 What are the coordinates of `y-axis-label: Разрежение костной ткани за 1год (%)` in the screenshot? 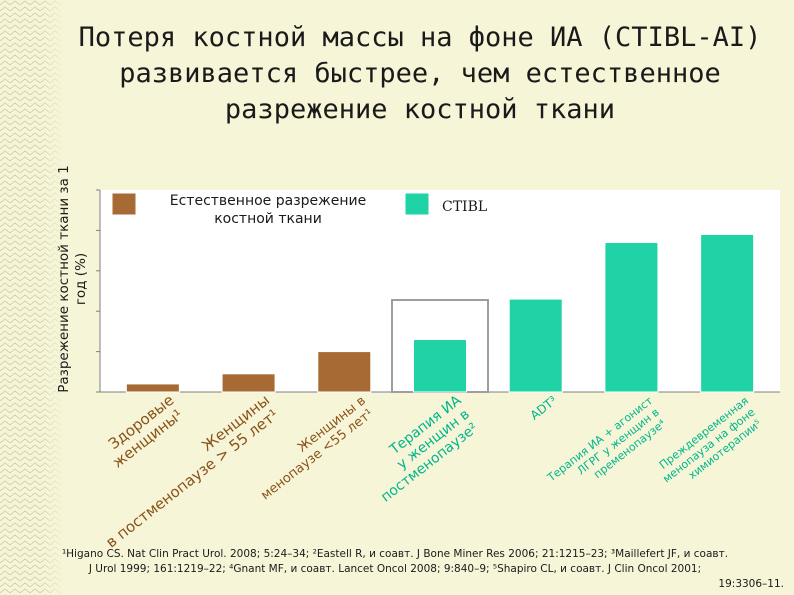 It's located at (72, 279).